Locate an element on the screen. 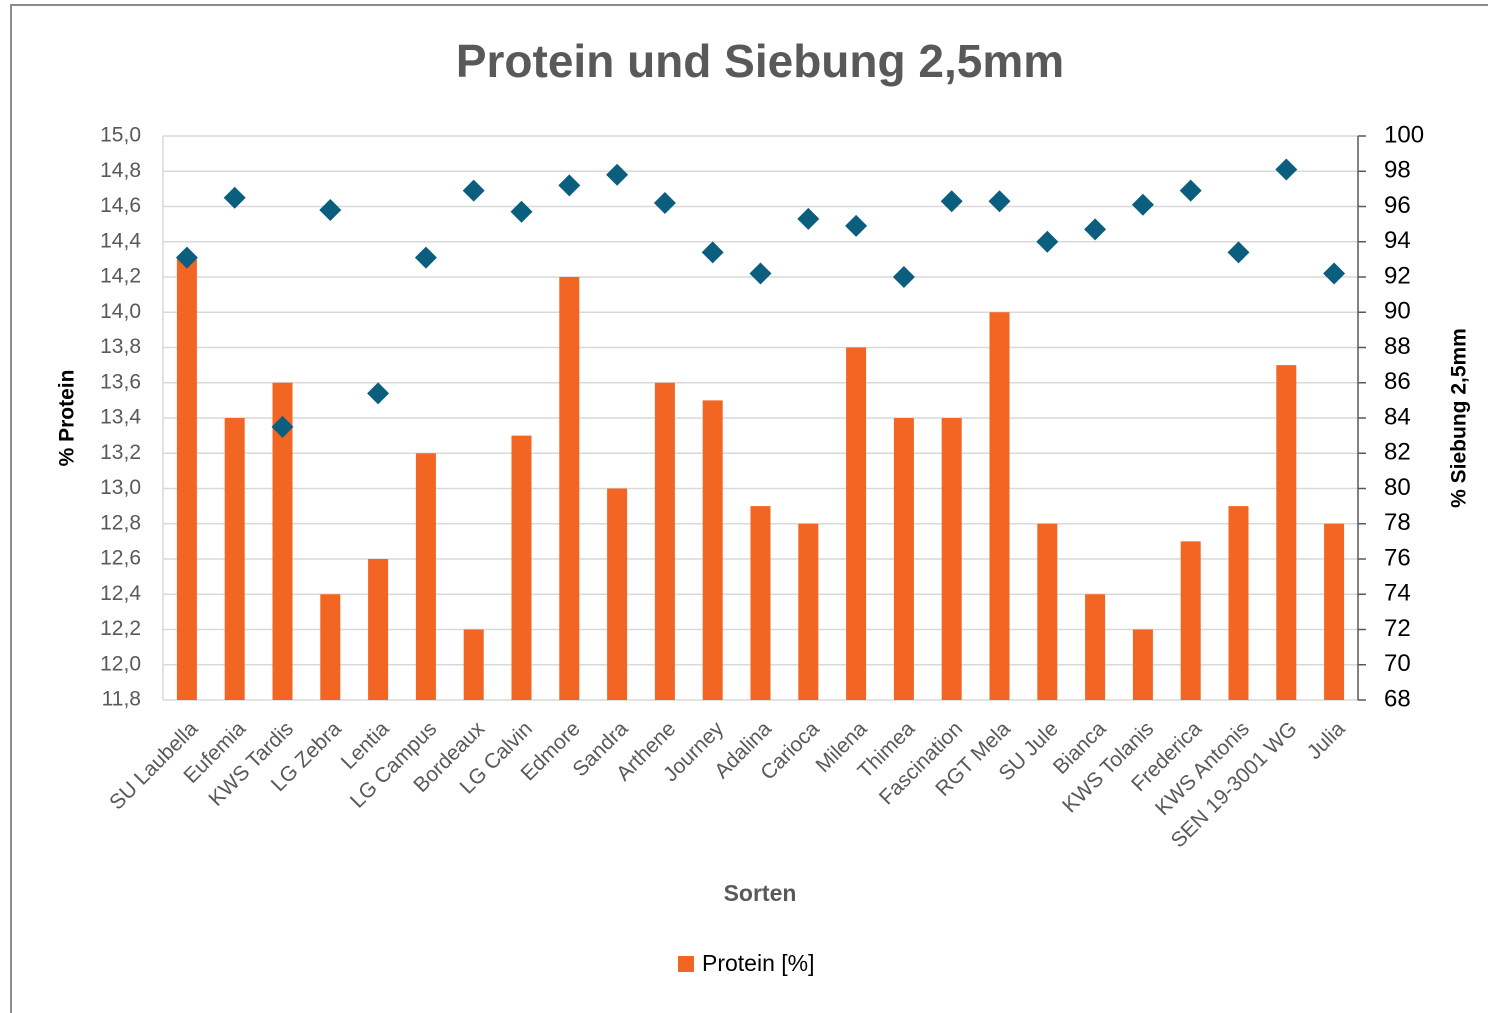  y-tick-label: 13,2 is located at coordinates (120, 452).